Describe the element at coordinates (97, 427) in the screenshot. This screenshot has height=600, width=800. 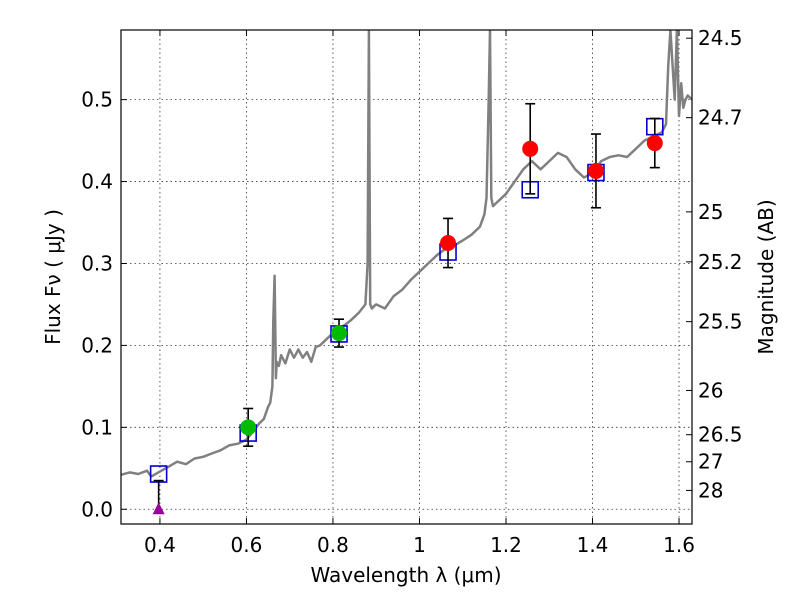
I see `y-tick-label: 0.1` at that location.